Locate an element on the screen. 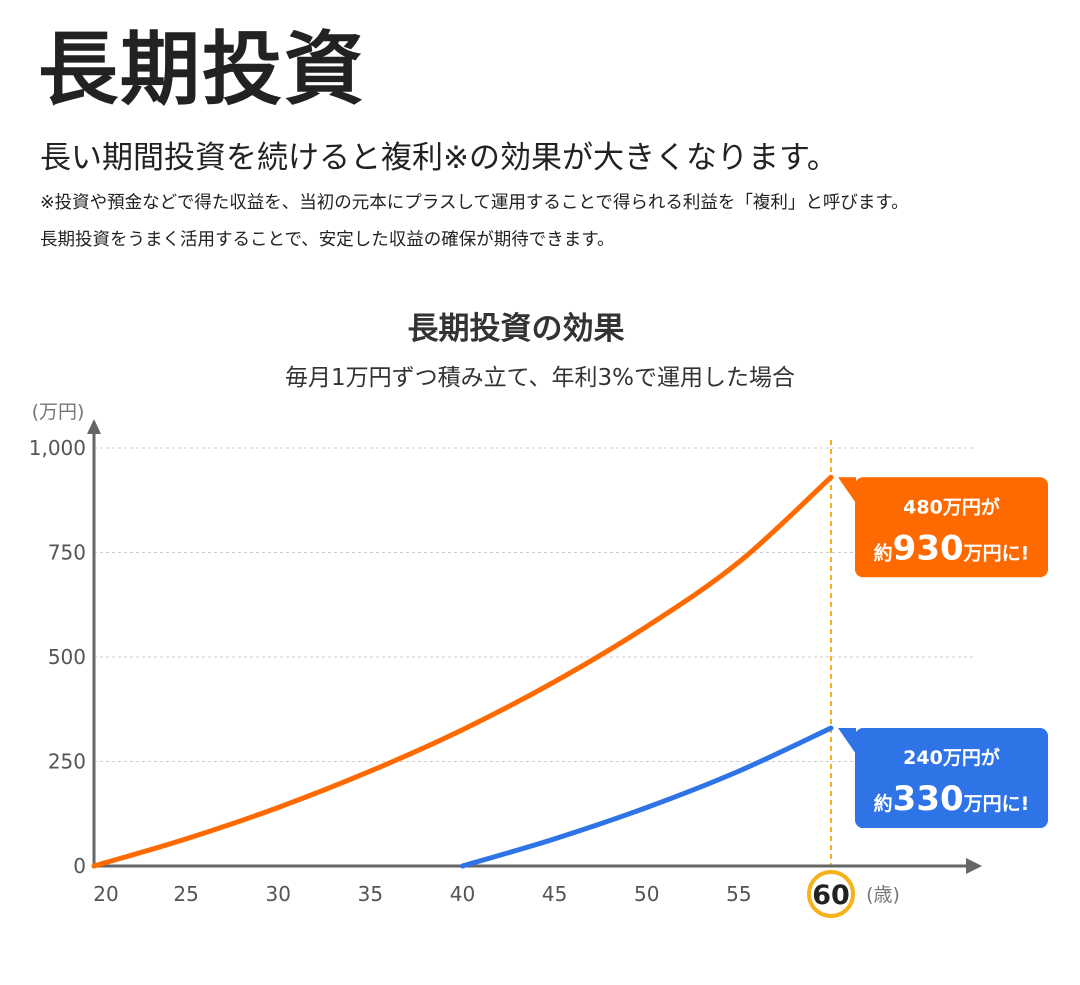 The width and height of the screenshot is (1080, 985). series-line is located at coordinates (647, 797).